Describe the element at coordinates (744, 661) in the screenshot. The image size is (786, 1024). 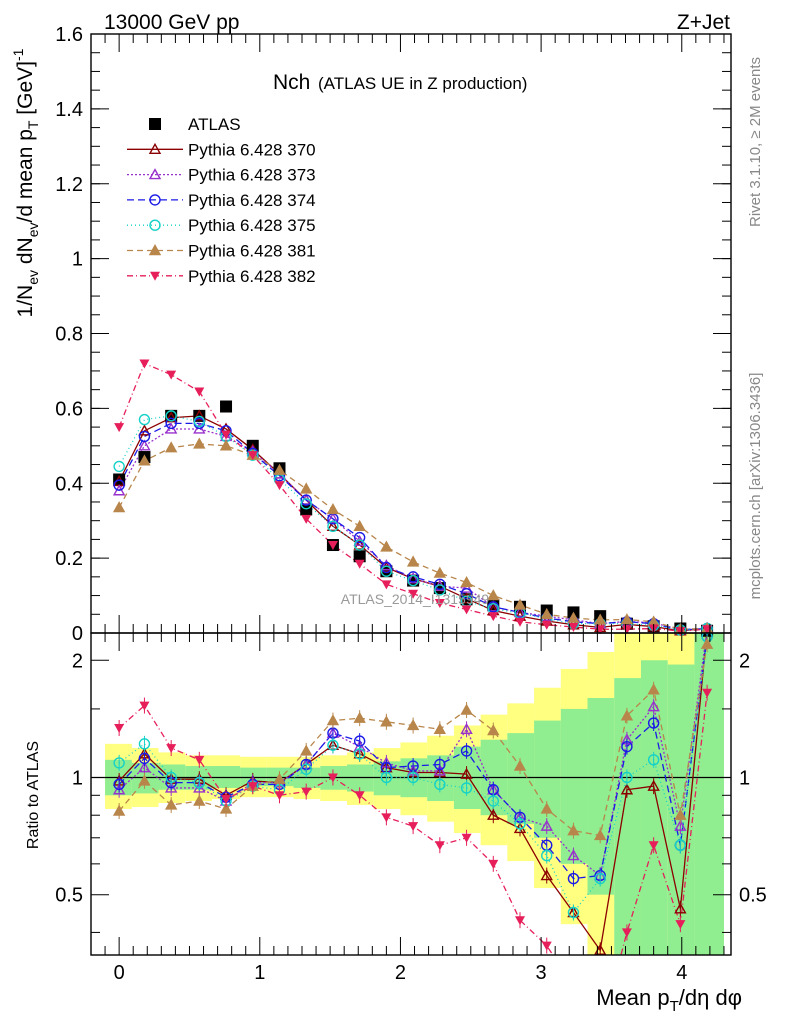
I see `ratio-y-tick-label-right: 2` at that location.